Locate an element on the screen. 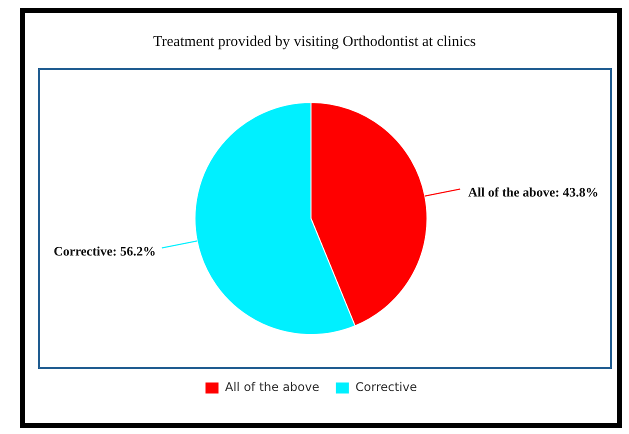 The height and width of the screenshot is (434, 629). legend-label: All of the above is located at coordinates (272, 387).